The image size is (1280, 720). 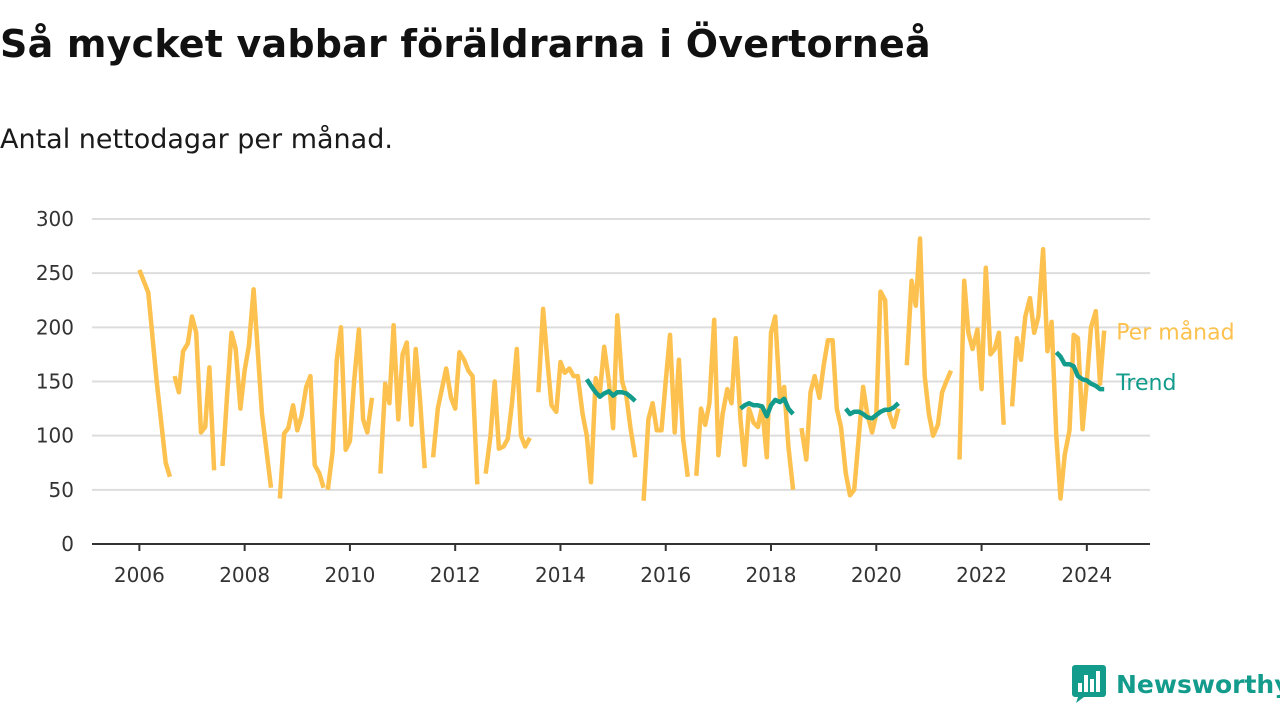 What do you see at coordinates (1174, 358) in the screenshot?
I see `series-labels: Per månad Trend` at bounding box center [1174, 358].